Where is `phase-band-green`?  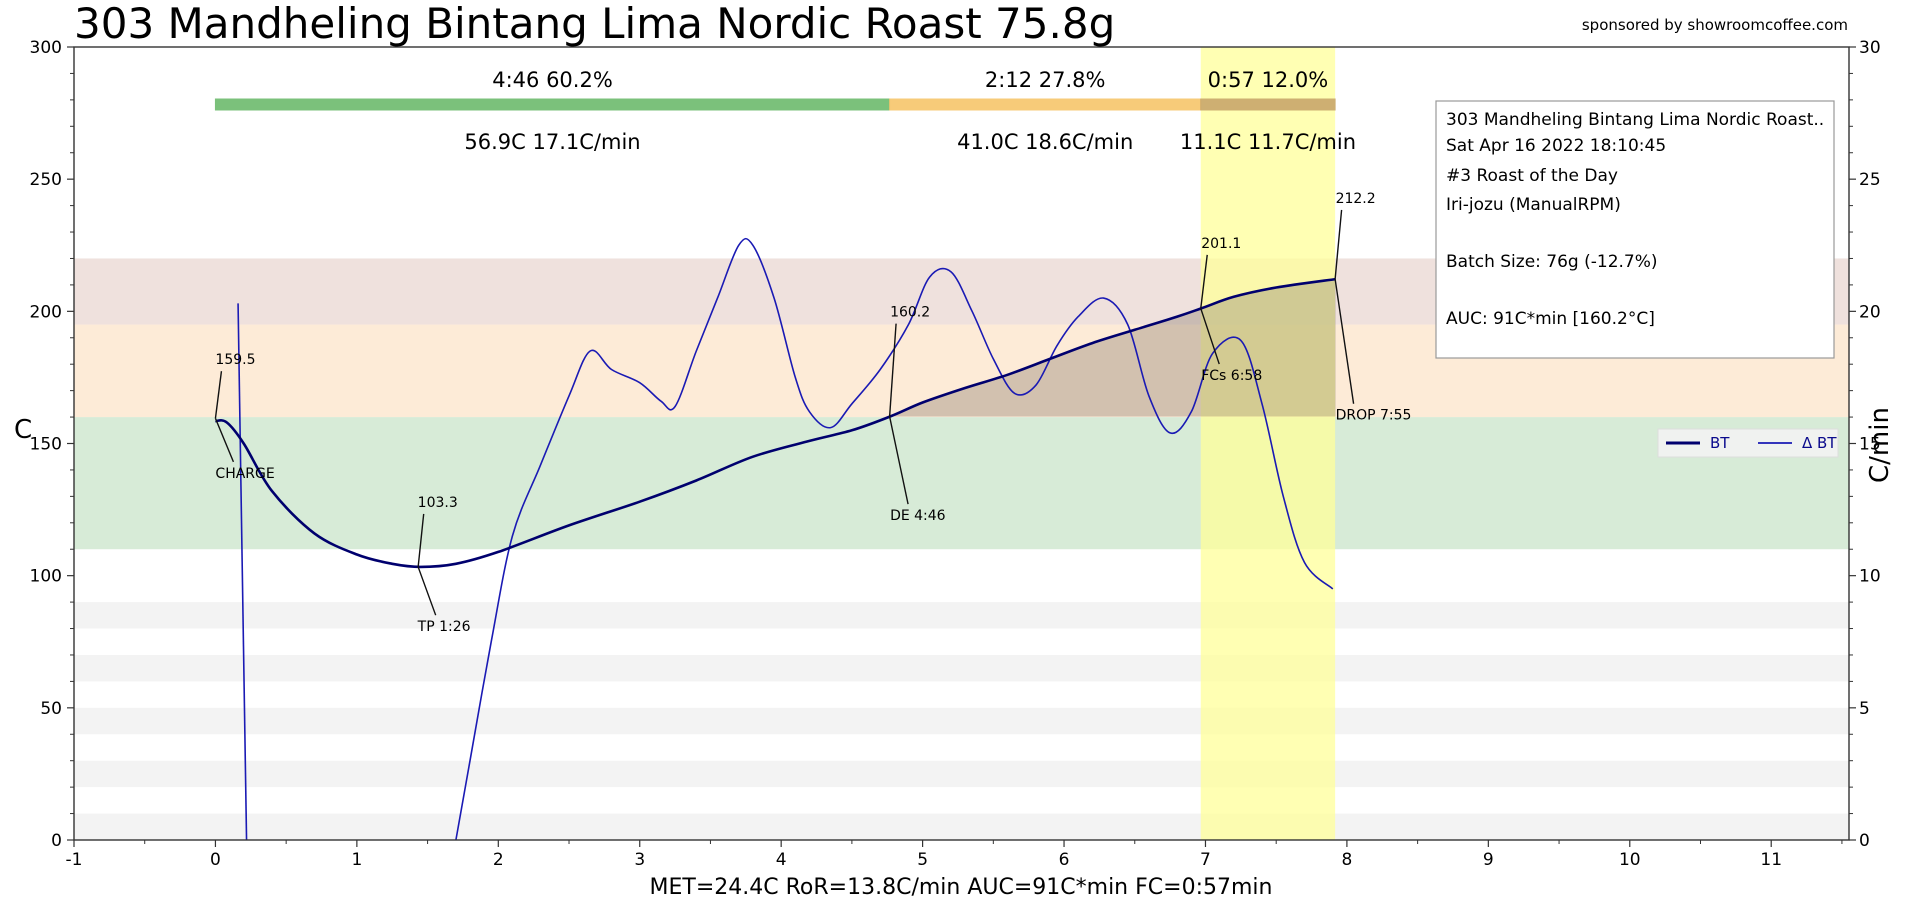
phase-band-green is located at coordinates (961, 483).